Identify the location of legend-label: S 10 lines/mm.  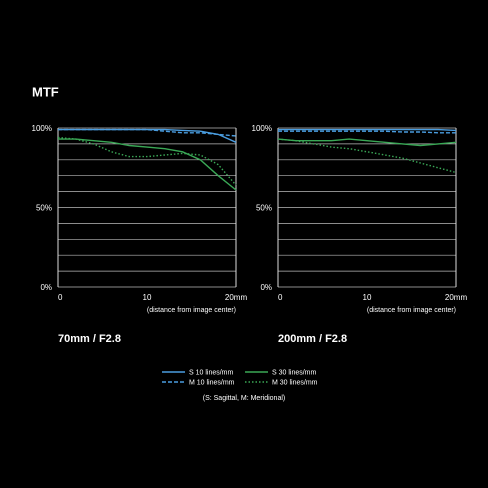
(211, 372).